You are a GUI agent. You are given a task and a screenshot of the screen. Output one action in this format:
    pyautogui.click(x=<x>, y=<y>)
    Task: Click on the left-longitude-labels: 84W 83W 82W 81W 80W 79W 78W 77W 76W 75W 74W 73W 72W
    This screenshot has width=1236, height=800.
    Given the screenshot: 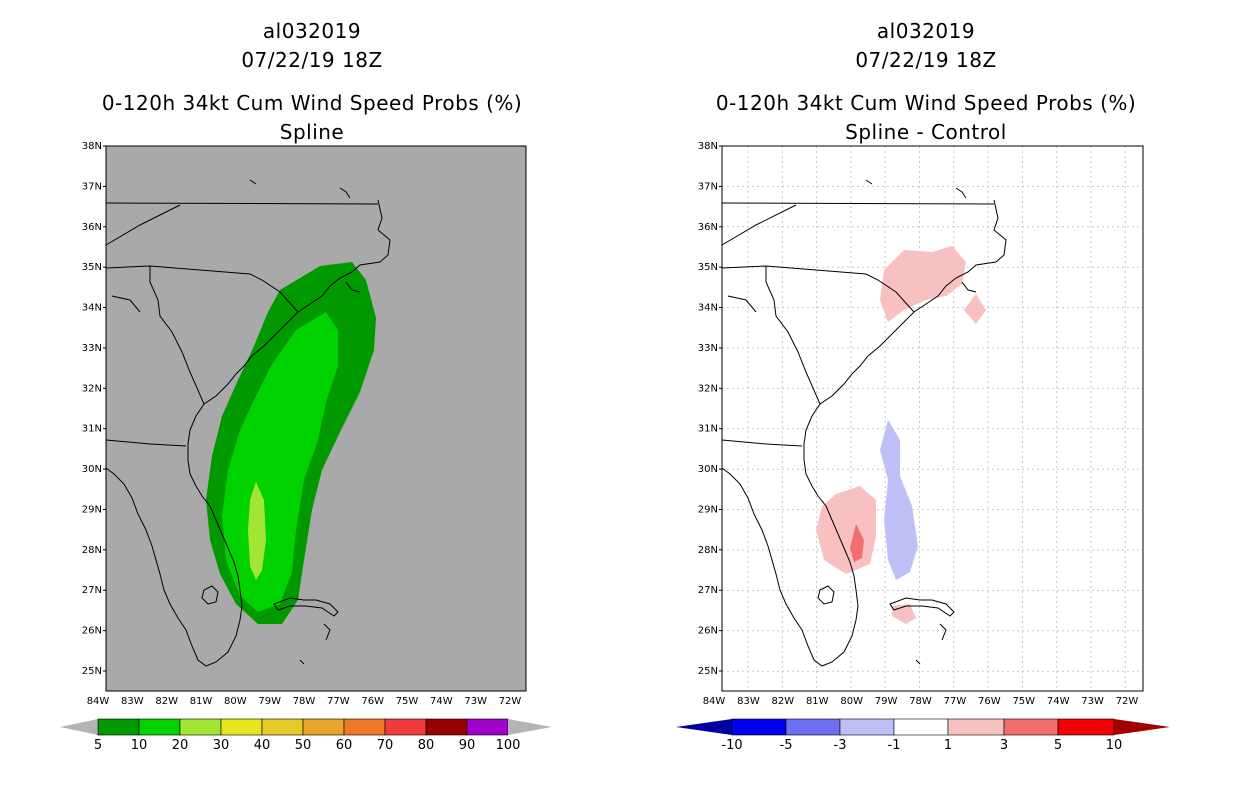 What is the action you would take?
    pyautogui.click(x=304, y=701)
    